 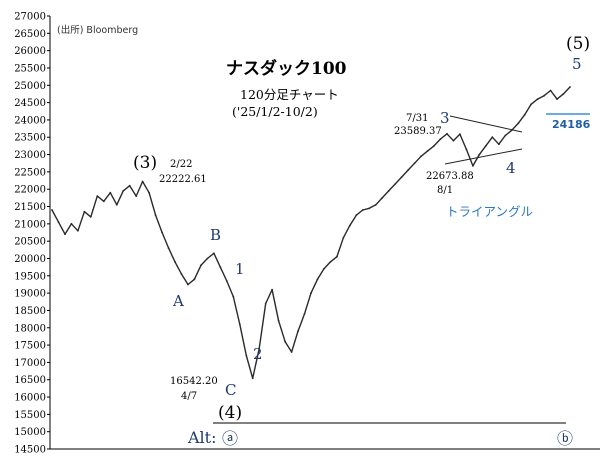 I want to click on aug-value-note: 22673.88, so click(x=450, y=176).